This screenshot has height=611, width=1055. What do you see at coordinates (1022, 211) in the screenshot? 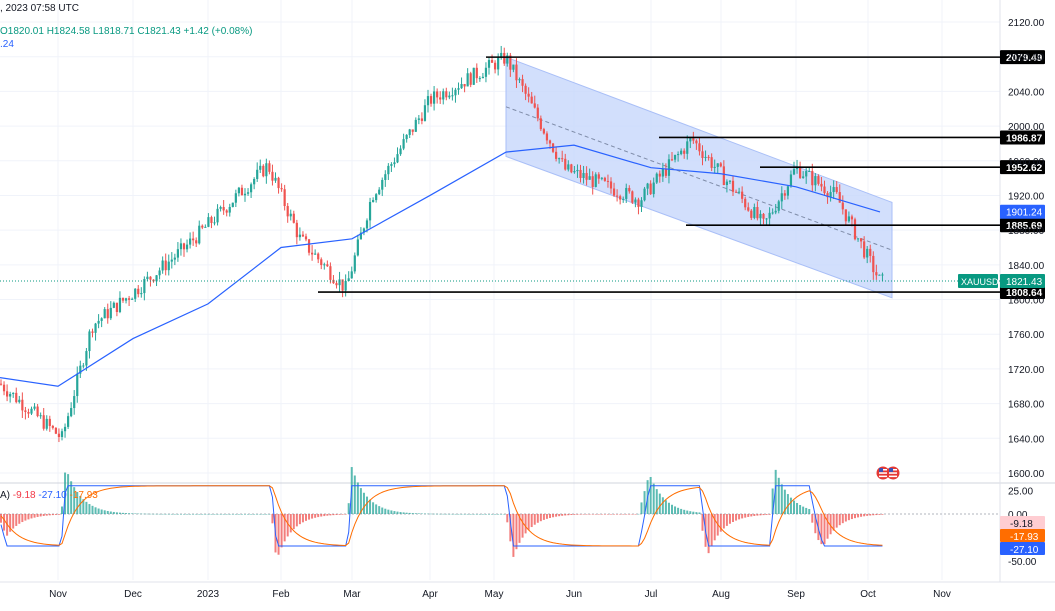
I see `ma-value-label-bg` at bounding box center [1022, 211].